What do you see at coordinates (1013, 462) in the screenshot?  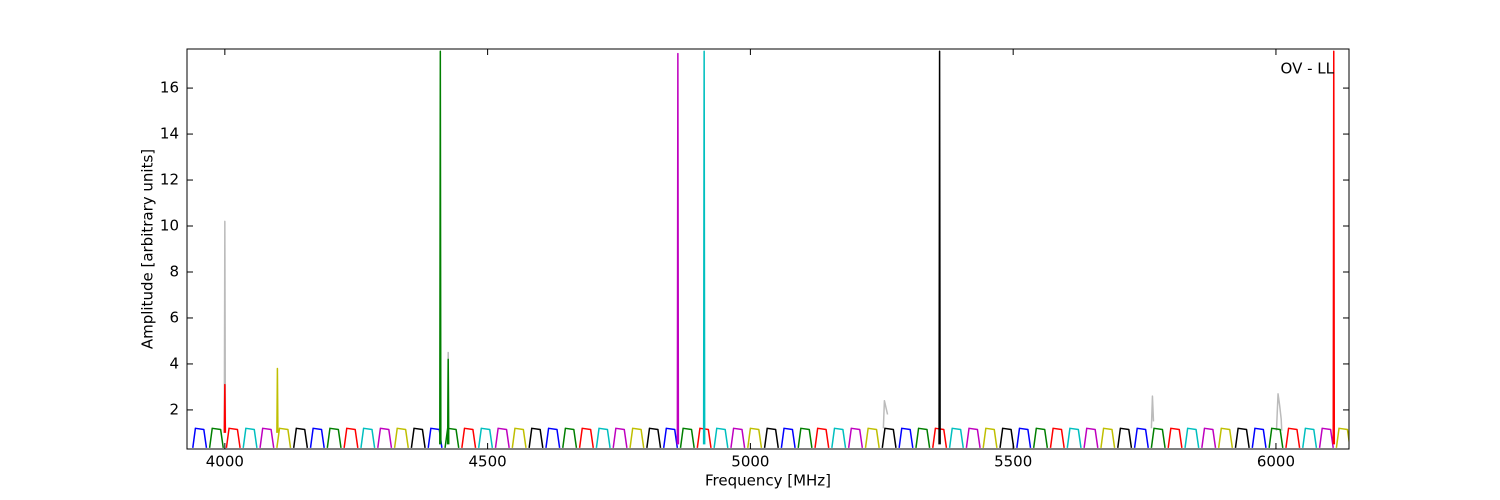 I see `x-tick-label: 5500` at bounding box center [1013, 462].